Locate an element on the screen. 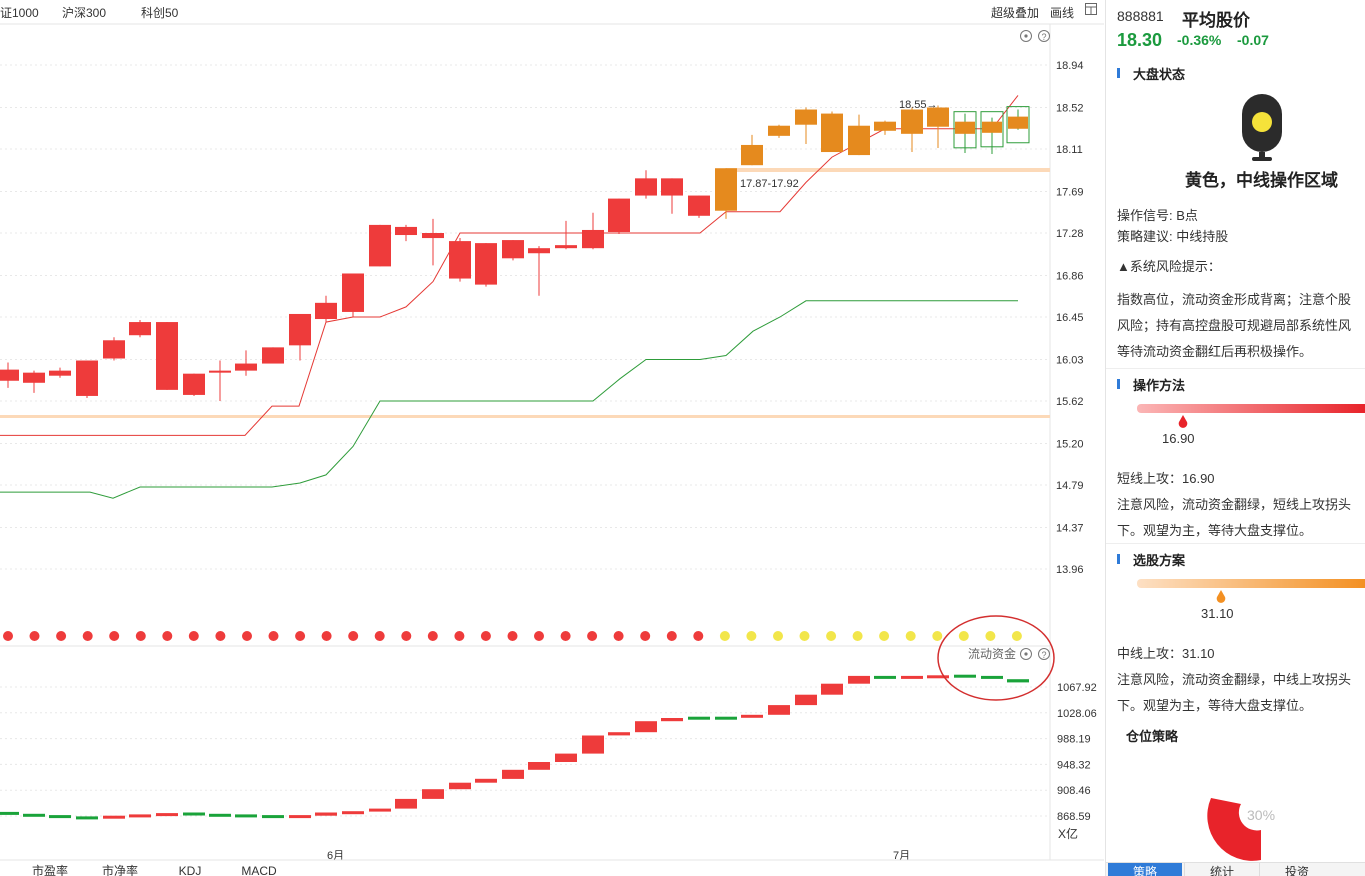 The height and width of the screenshot is (876, 1365). price-tick-label: 13.96 is located at coordinates (1070, 570).